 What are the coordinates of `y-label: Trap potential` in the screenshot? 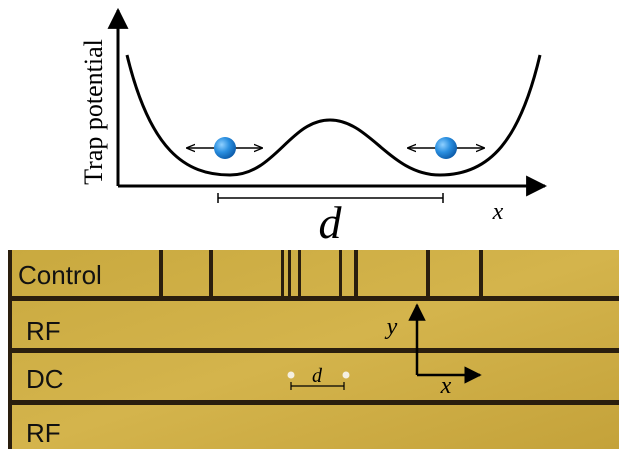 It's located at (93, 112).